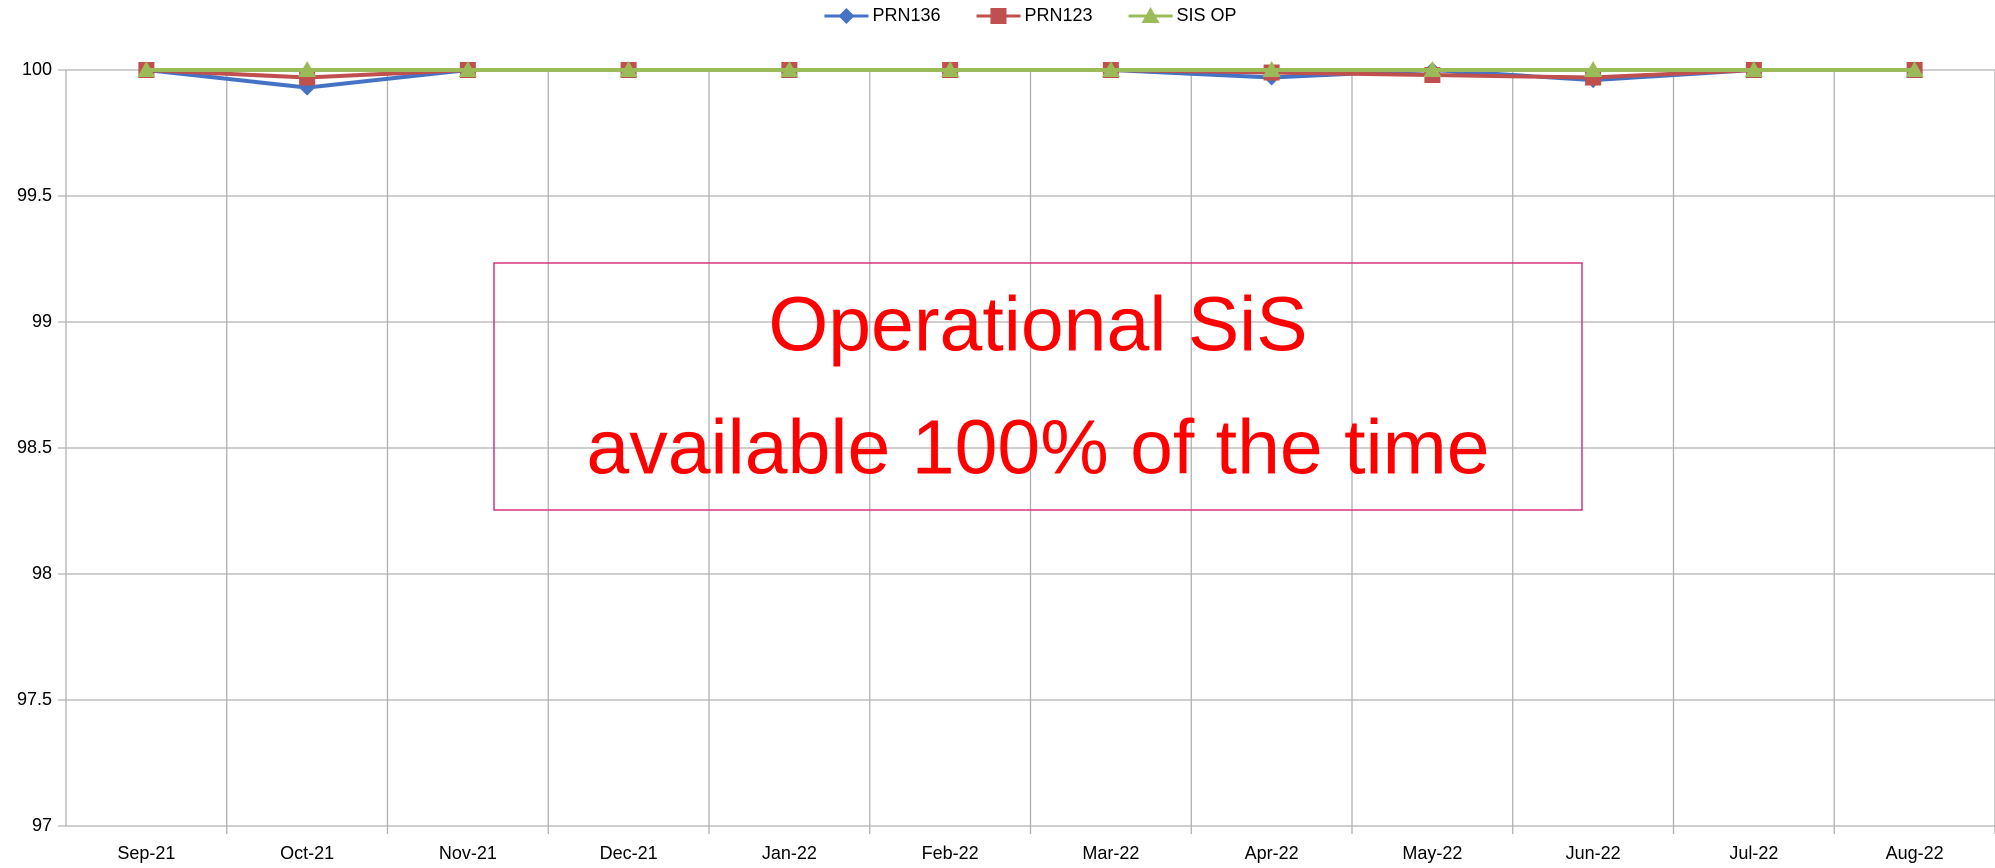  Describe the element at coordinates (1432, 853) in the screenshot. I see `x-tick-label: May-22` at that location.